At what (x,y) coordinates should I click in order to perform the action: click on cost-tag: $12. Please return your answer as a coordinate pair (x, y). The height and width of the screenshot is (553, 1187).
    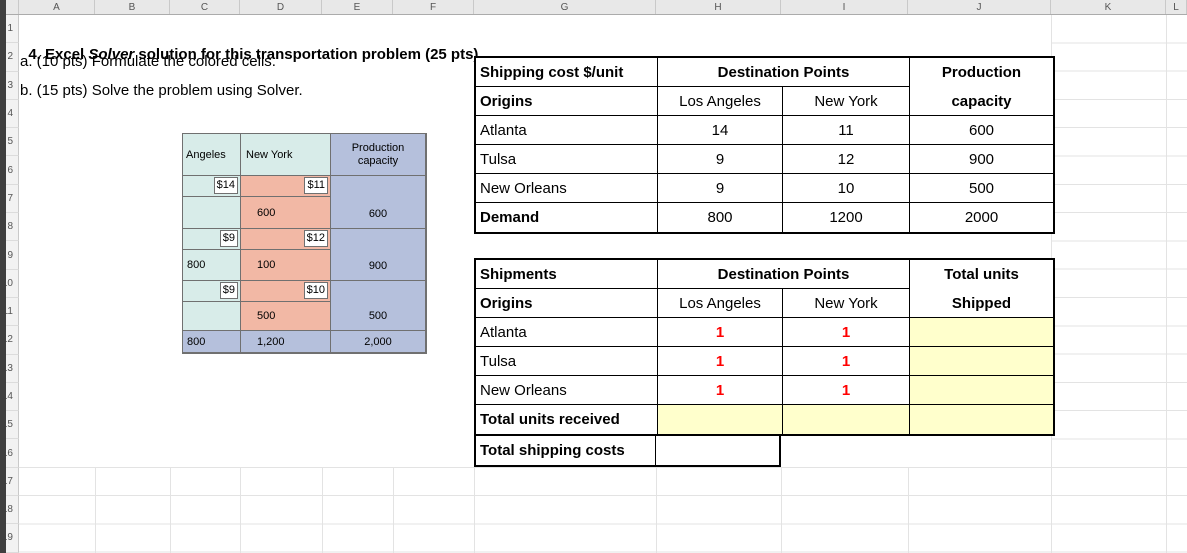
    Looking at the image, I should click on (315, 238).